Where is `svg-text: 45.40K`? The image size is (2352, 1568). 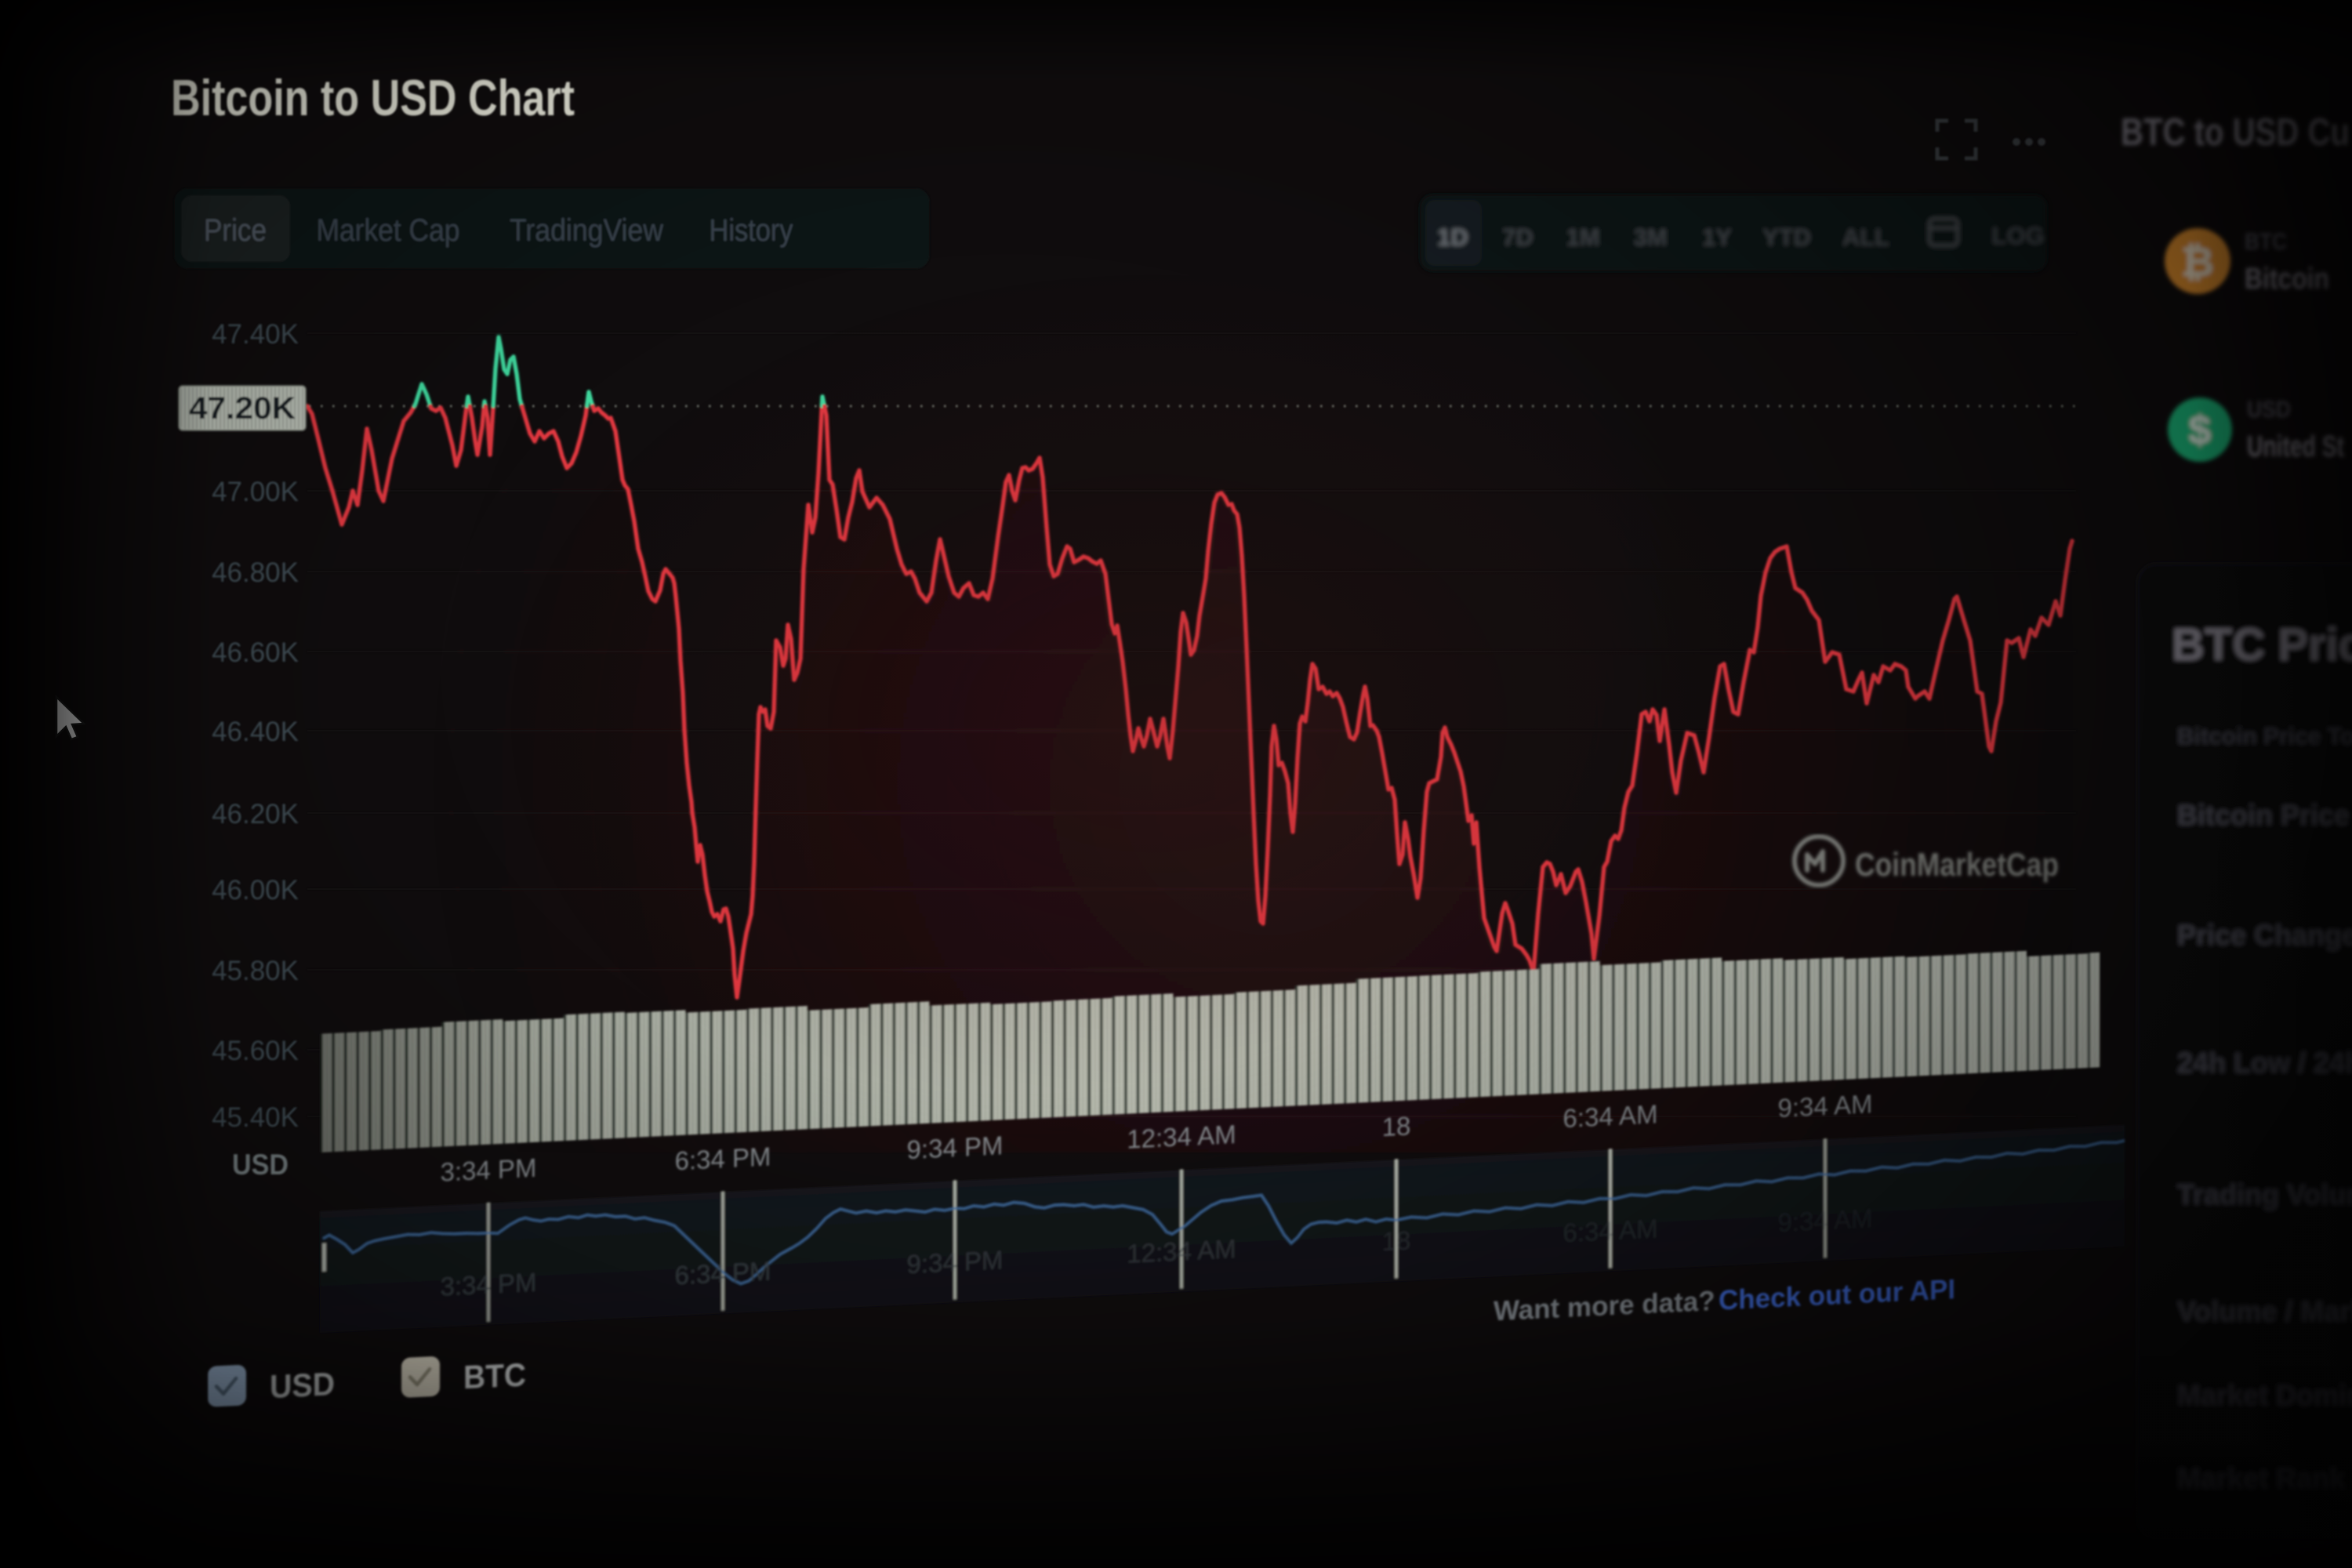 svg-text: 45.40K is located at coordinates (255, 1117).